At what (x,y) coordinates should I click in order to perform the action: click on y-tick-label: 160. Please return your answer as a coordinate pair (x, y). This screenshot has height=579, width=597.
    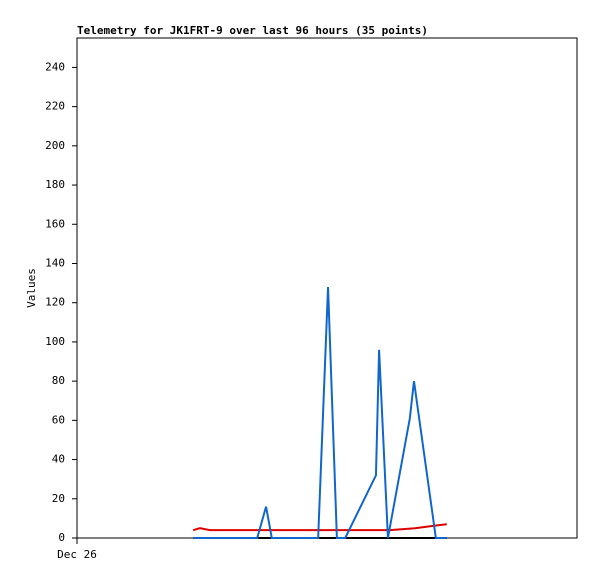
    Looking at the image, I should click on (55, 223).